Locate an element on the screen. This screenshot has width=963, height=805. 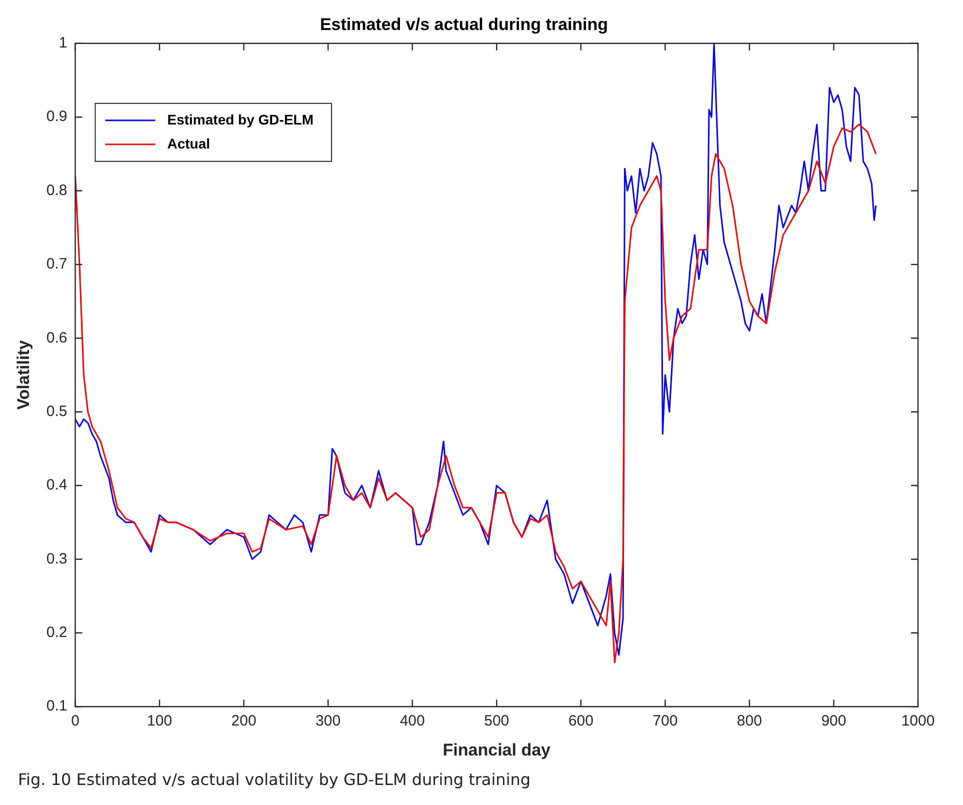
x-tick-label: 400 is located at coordinates (412, 721).